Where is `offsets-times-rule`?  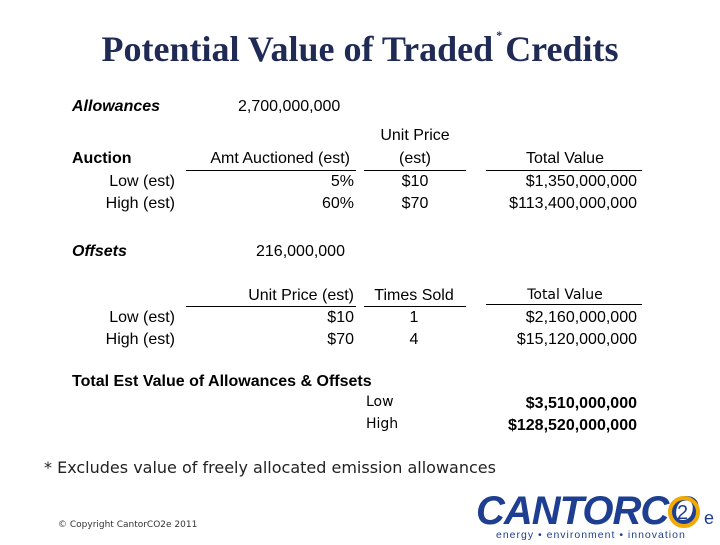 offsets-times-rule is located at coordinates (415, 306).